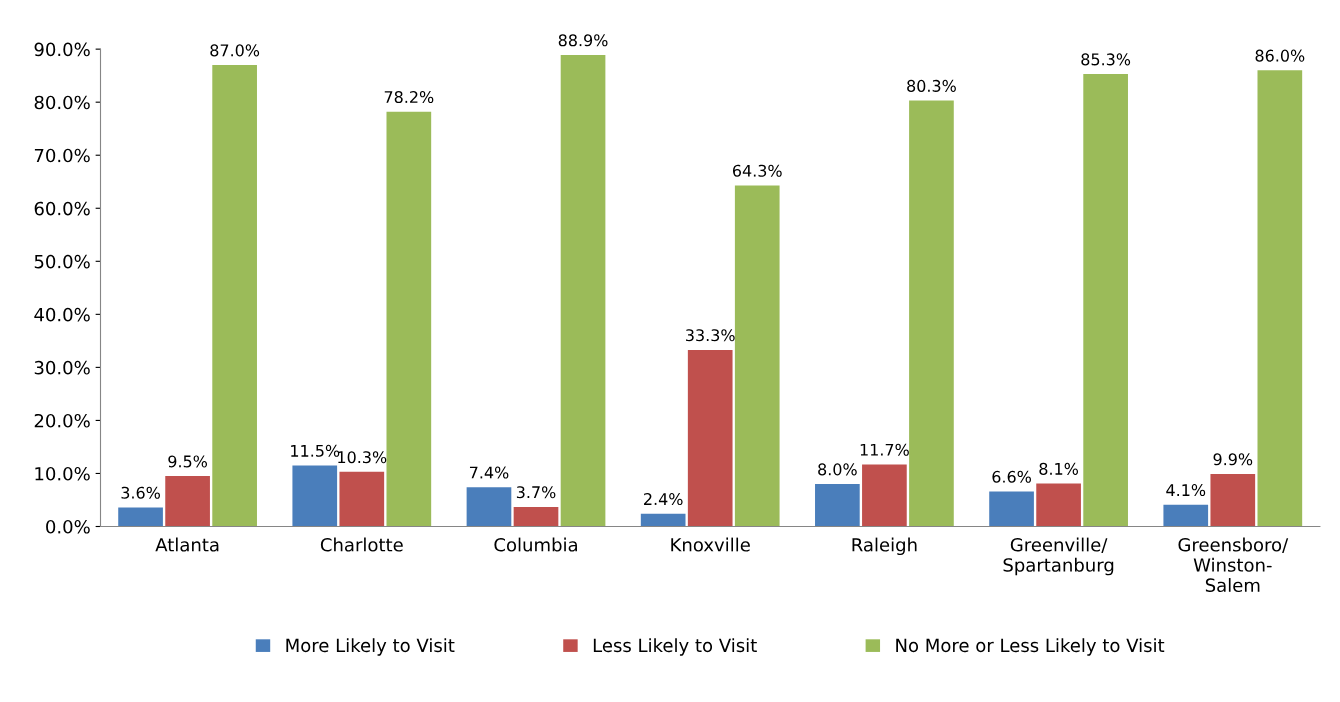 Image resolution: width=1340 pixels, height=702 pixels. Describe the element at coordinates (1233, 459) in the screenshot. I see `data-label: 9.9%` at that location.